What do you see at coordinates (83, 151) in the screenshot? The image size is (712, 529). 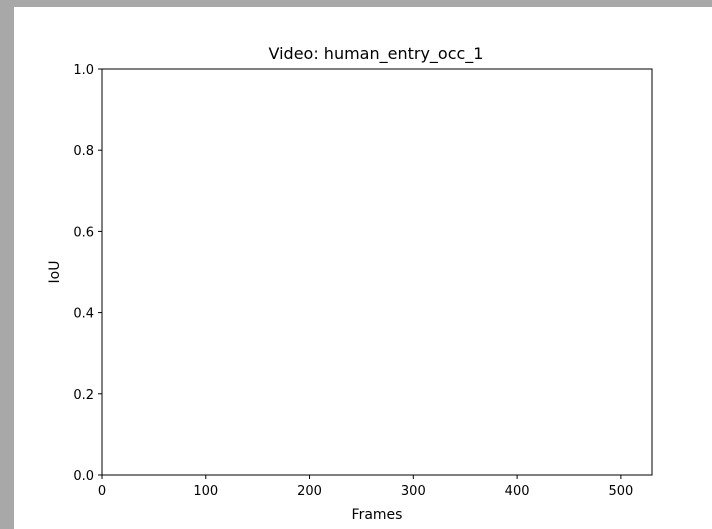 I see `y-tick-label: 0.8` at bounding box center [83, 151].